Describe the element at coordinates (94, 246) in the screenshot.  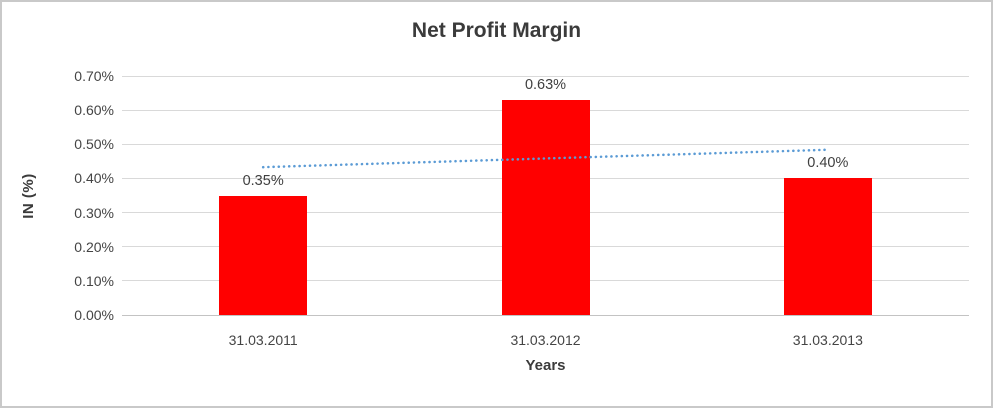
I see `y-tick-label: 0.20%` at that location.